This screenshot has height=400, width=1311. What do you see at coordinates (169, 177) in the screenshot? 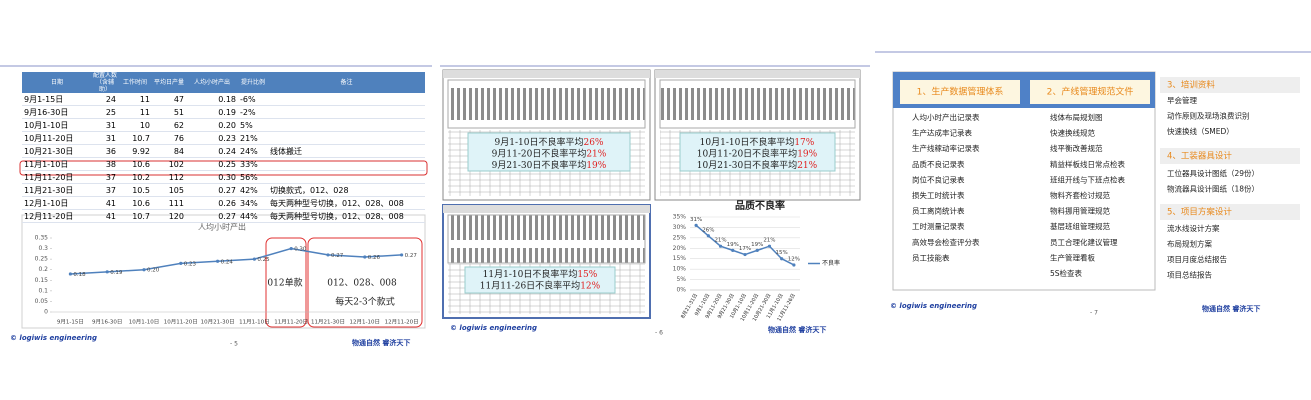
I see `table-cell: 112` at bounding box center [169, 177].